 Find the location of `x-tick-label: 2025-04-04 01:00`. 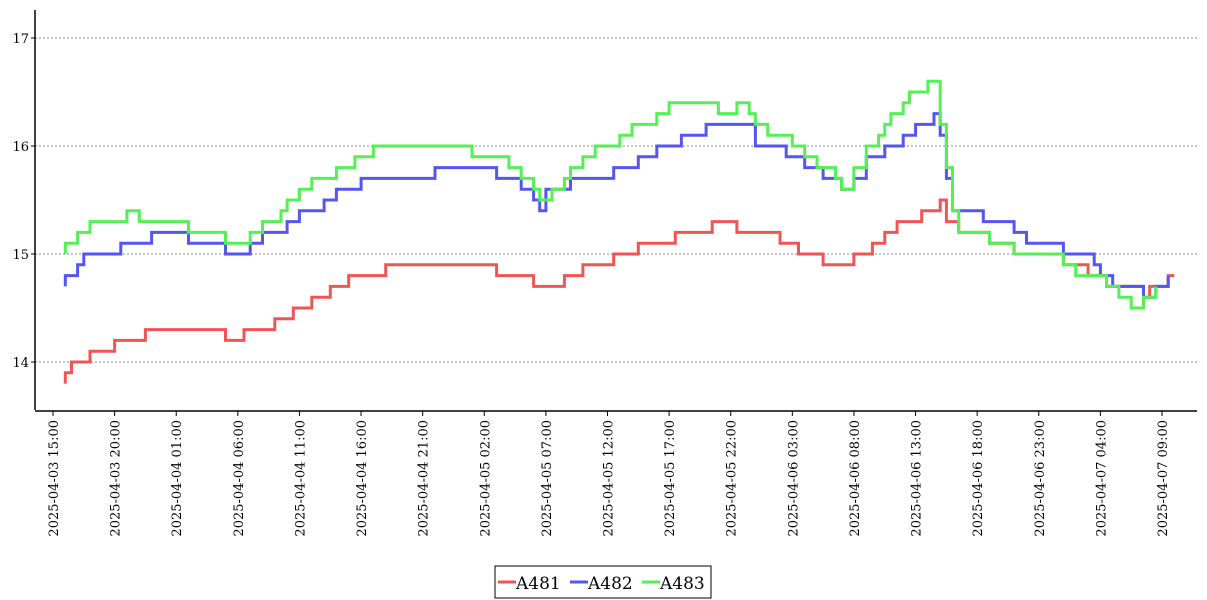

x-tick-label: 2025-04-04 01:00 is located at coordinates (177, 478).